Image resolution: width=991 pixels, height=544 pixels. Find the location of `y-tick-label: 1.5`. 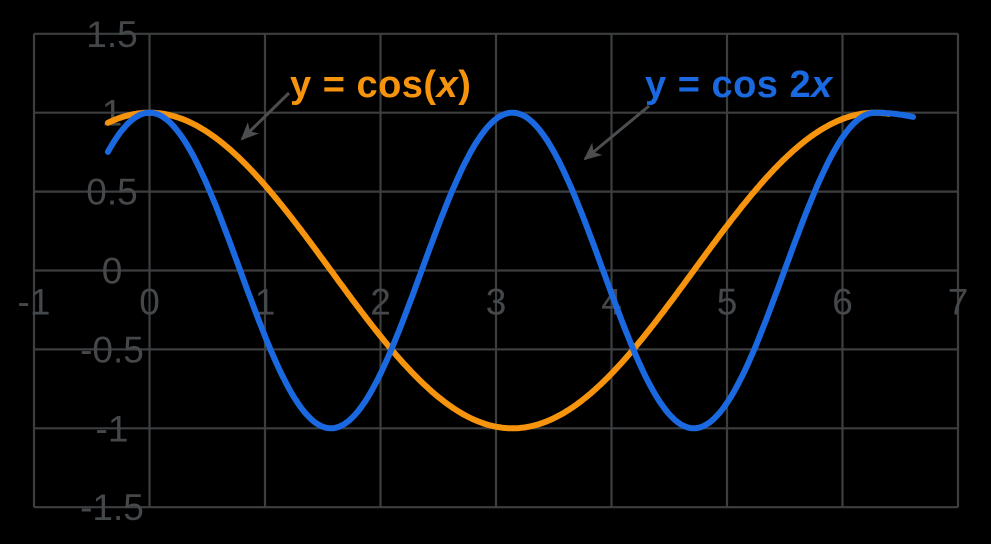

y-tick-label: 1.5 is located at coordinates (111, 34).